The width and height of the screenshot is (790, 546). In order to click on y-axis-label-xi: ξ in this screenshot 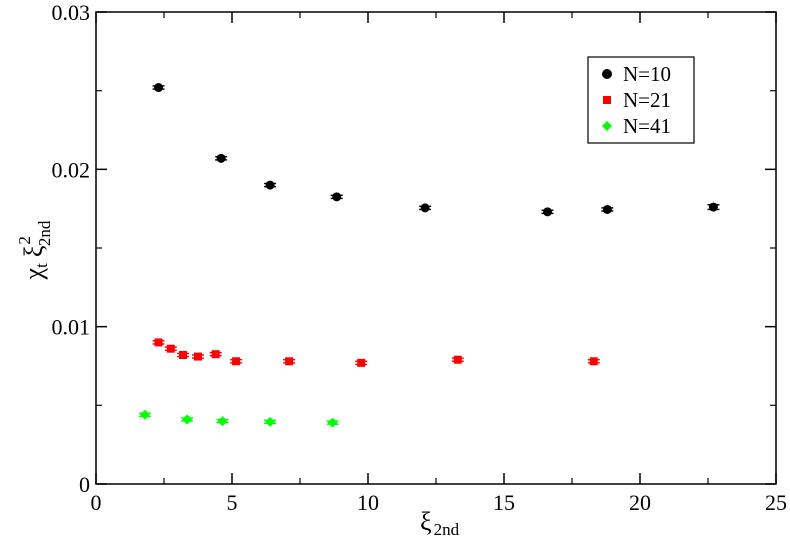, I will do `click(33, 252)`.